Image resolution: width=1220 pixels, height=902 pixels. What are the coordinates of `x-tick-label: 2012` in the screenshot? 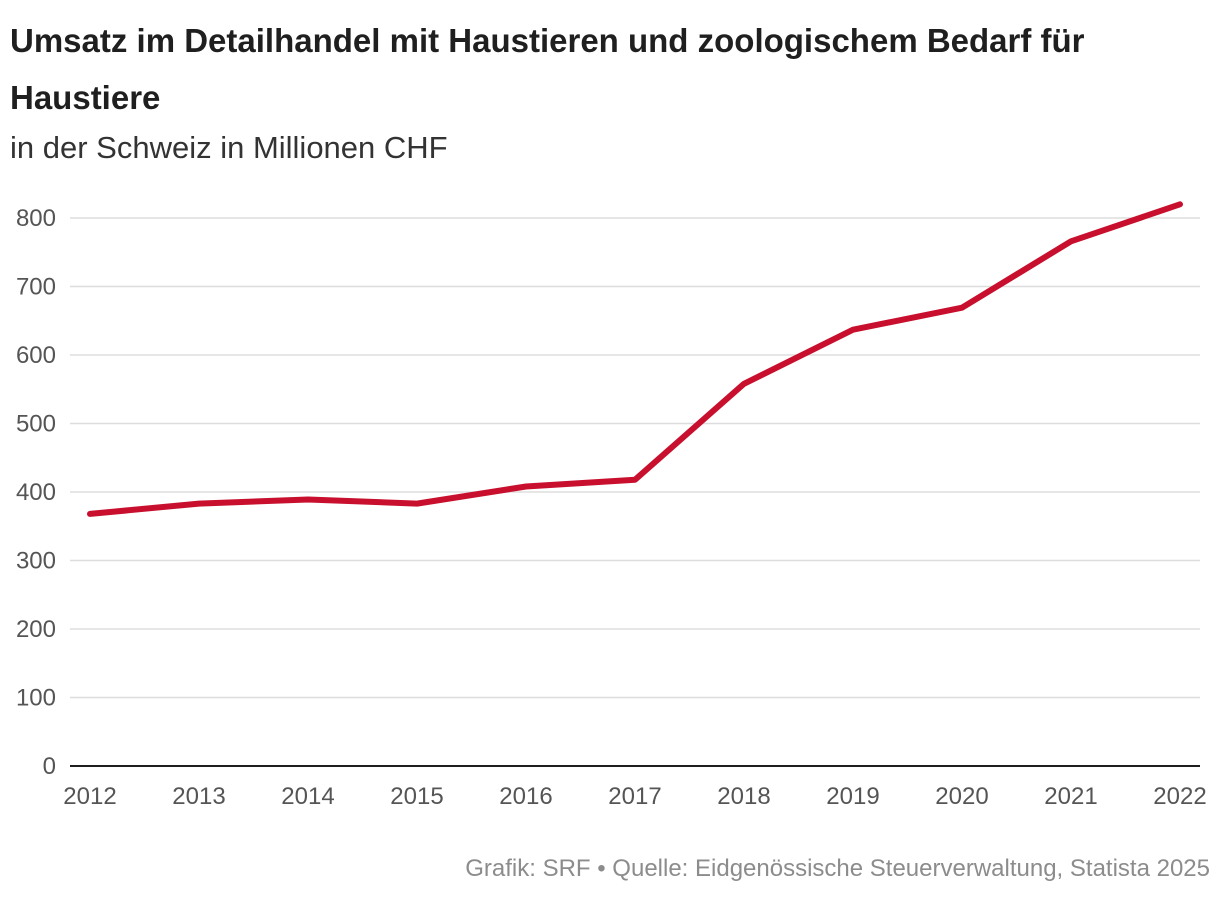 It's located at (89, 796).